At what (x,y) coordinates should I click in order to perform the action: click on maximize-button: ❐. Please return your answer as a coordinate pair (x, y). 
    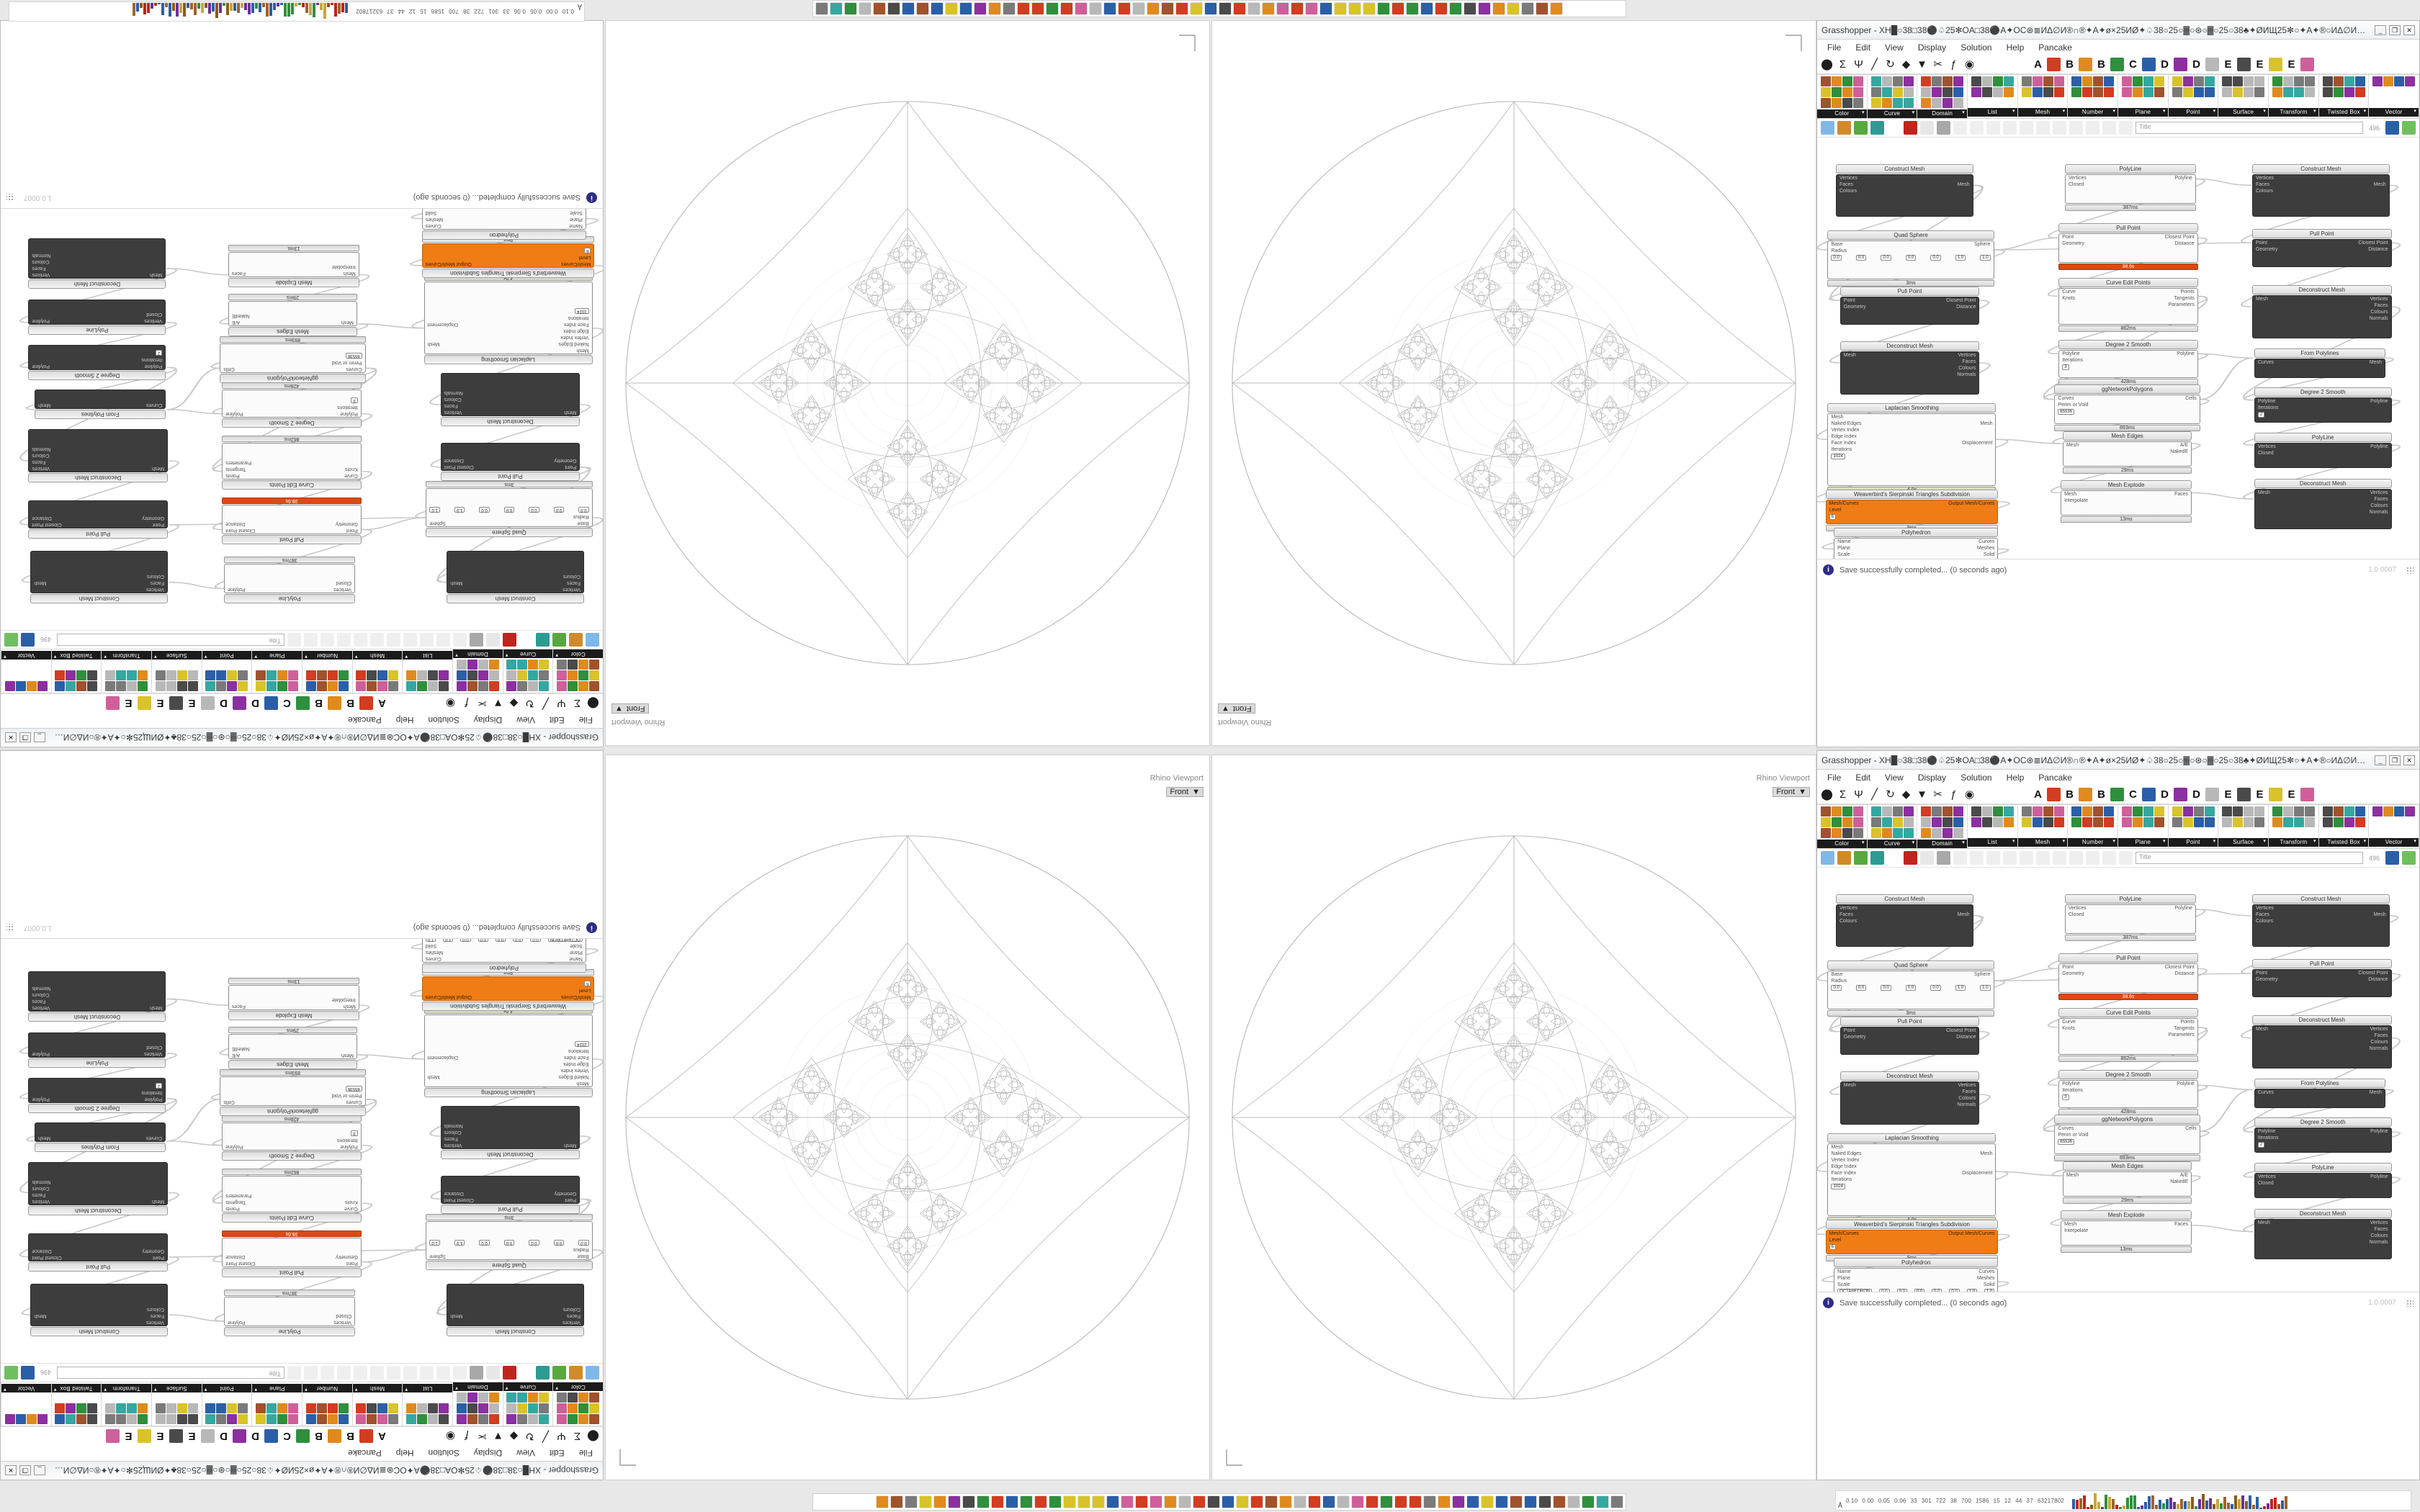
    Looking at the image, I should click on (25, 737).